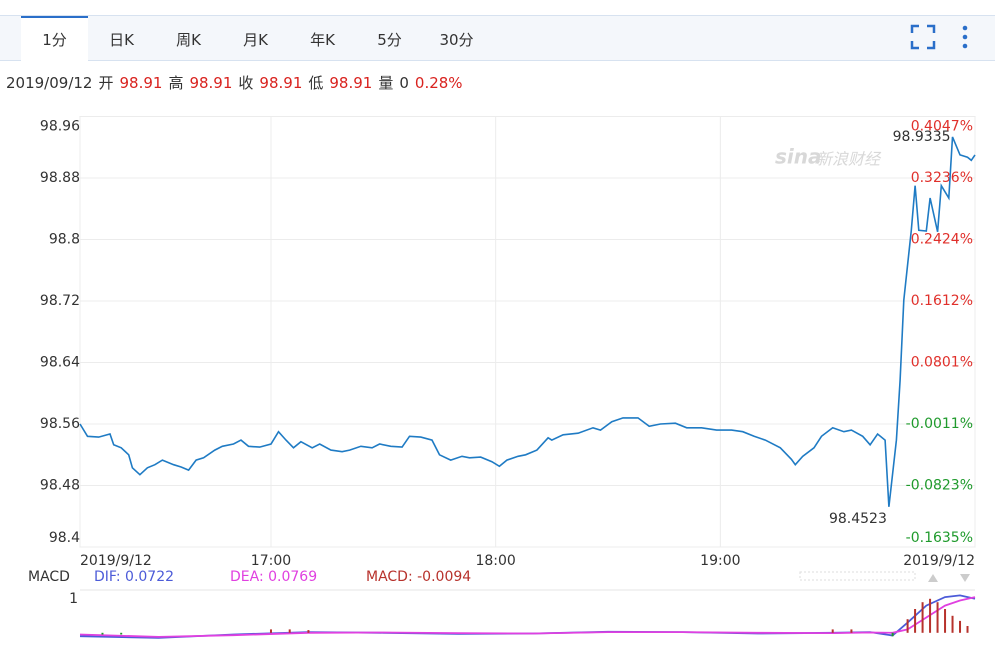 The height and width of the screenshot is (658, 995). Describe the element at coordinates (134, 577) in the screenshot. I see `legend-entry: DIF: 0.0722` at that location.